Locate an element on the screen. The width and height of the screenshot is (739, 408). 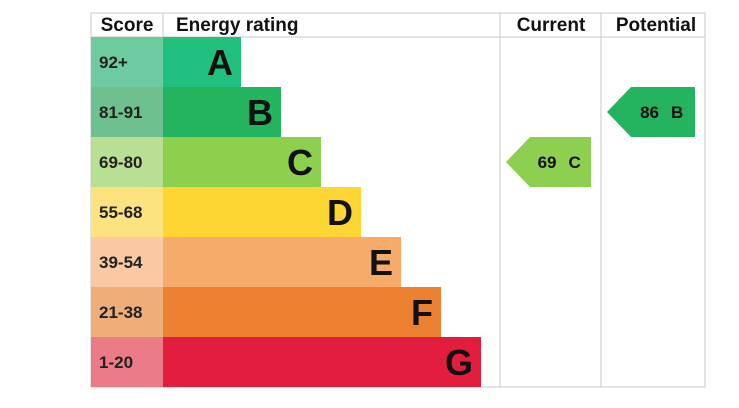
score-cell-d is located at coordinates (127, 212).